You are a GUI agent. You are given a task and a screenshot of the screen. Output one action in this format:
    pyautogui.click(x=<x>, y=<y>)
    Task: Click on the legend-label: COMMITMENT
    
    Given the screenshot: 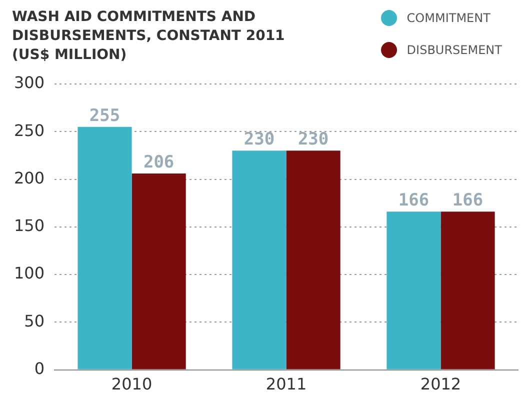 What is the action you would take?
    pyautogui.click(x=448, y=18)
    